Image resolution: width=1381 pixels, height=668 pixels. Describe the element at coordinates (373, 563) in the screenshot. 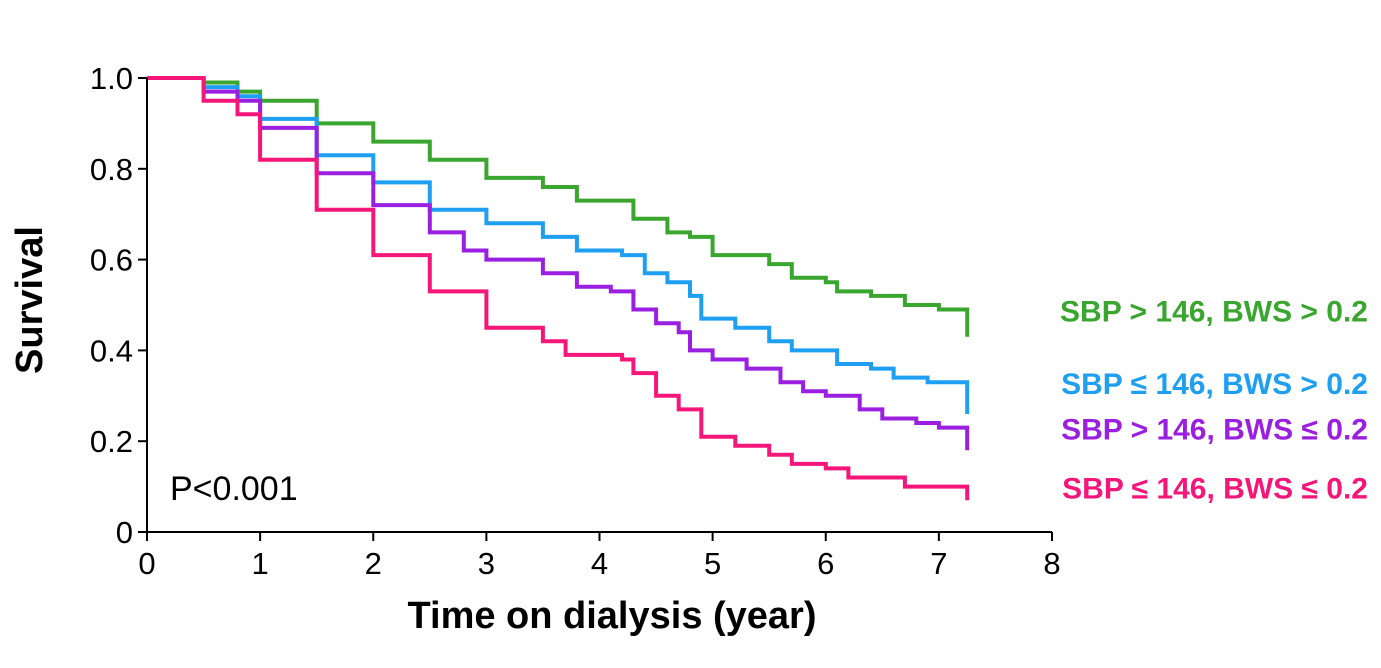

I see `x-tick-label: 2` at that location.